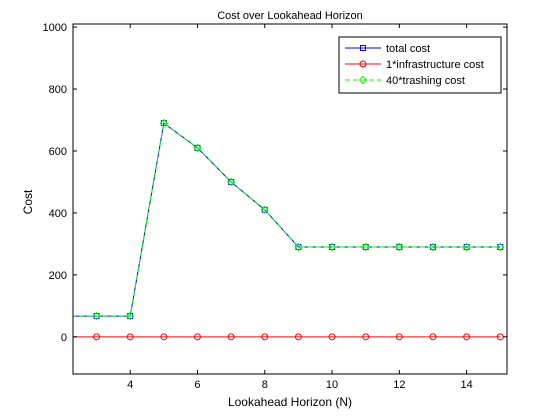 The image size is (560, 420). I want to click on y-tick-label: 800, so click(58, 90).